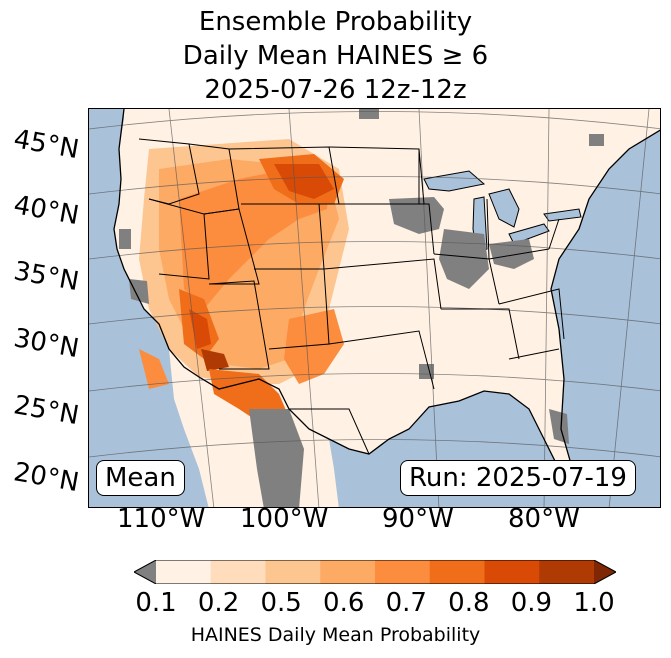  Describe the element at coordinates (518, 478) in the screenshot. I see `run-date-label: Run: 2025-07-19` at that location.